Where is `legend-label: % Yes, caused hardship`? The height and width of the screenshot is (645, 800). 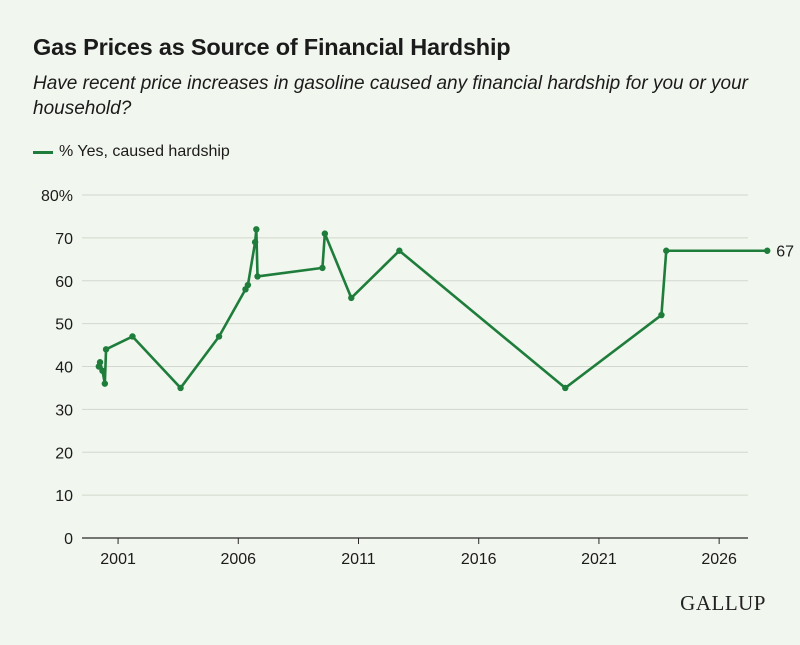 legend-label: % Yes, caused hardship is located at coordinates (144, 151).